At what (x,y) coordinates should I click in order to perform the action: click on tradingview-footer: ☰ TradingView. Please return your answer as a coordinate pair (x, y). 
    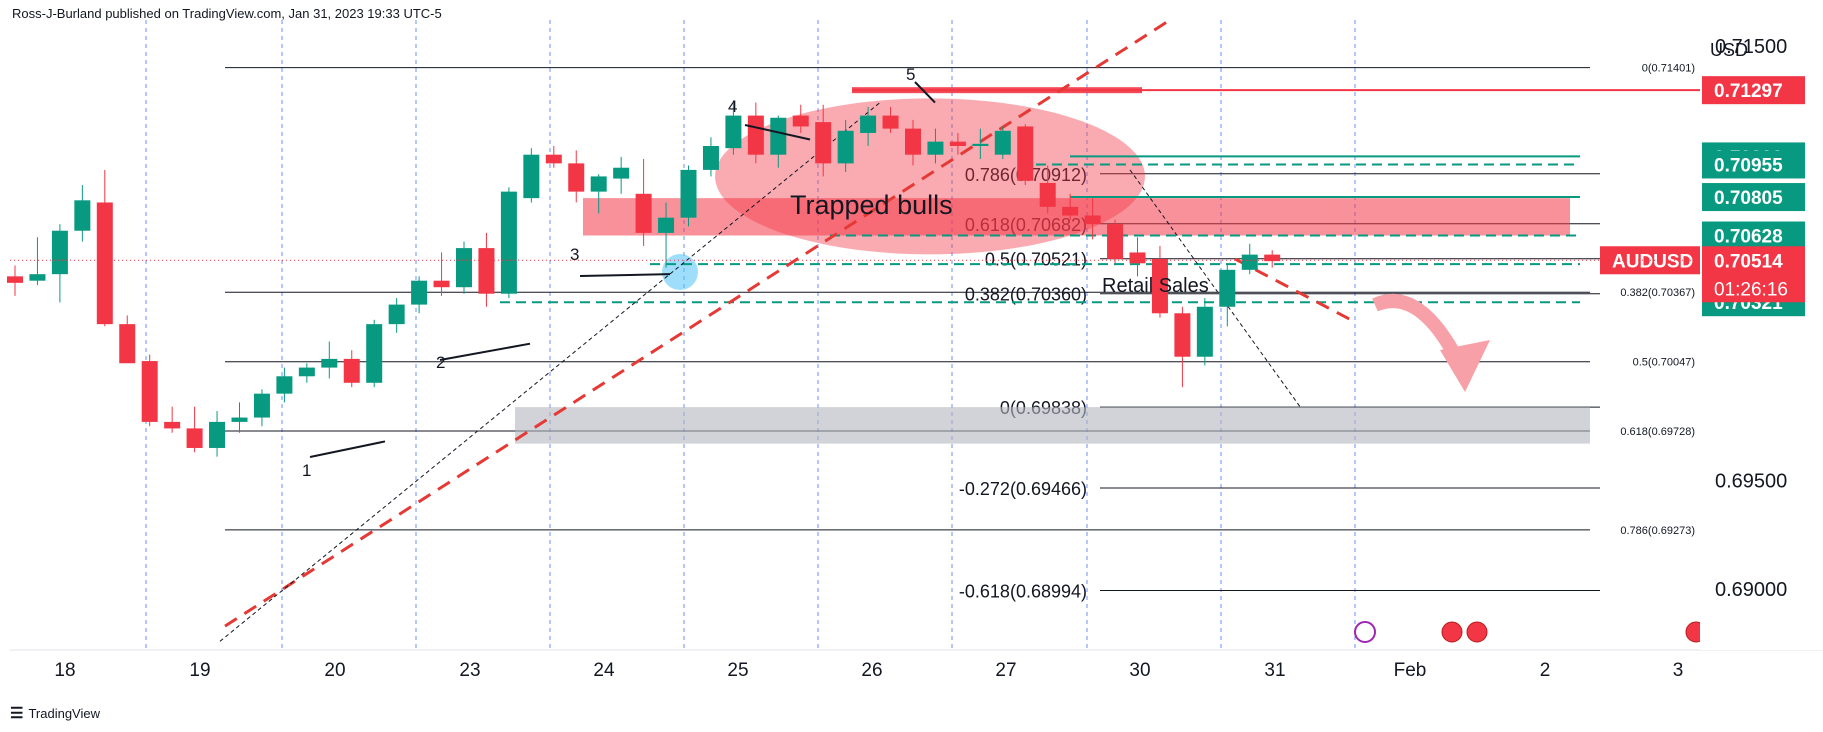
    Looking at the image, I should click on (55, 713).